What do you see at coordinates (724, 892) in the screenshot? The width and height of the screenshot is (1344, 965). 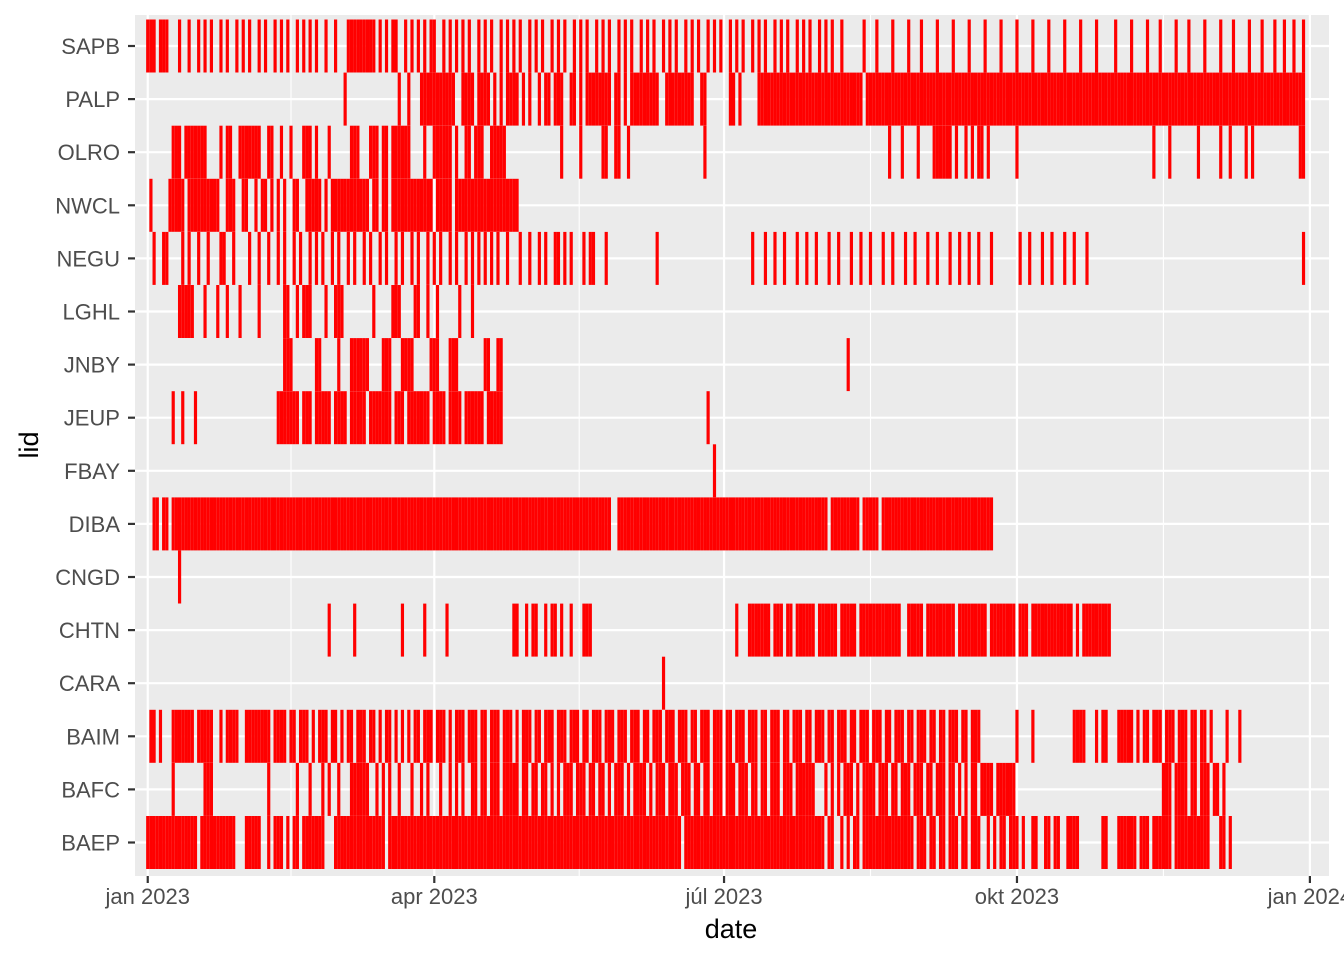 I see `x-axis: jan 2023 apr 2023 júl 2023 okt 2023 jan 2024` at bounding box center [724, 892].